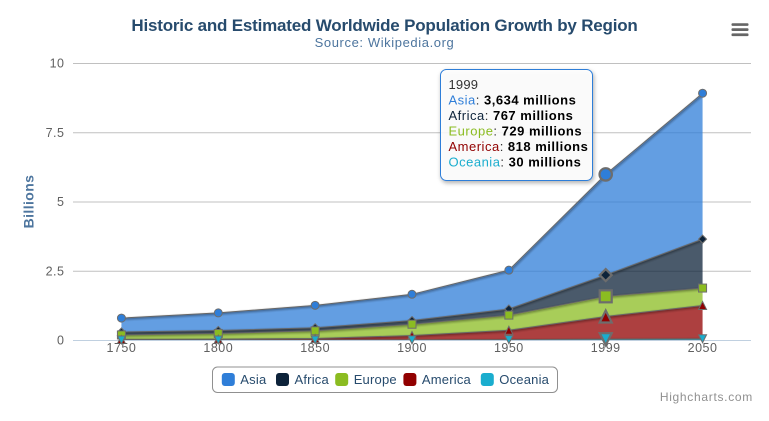 This screenshot has height=421, width=769. Describe the element at coordinates (57, 64) in the screenshot. I see `svg-text: 10` at that location.